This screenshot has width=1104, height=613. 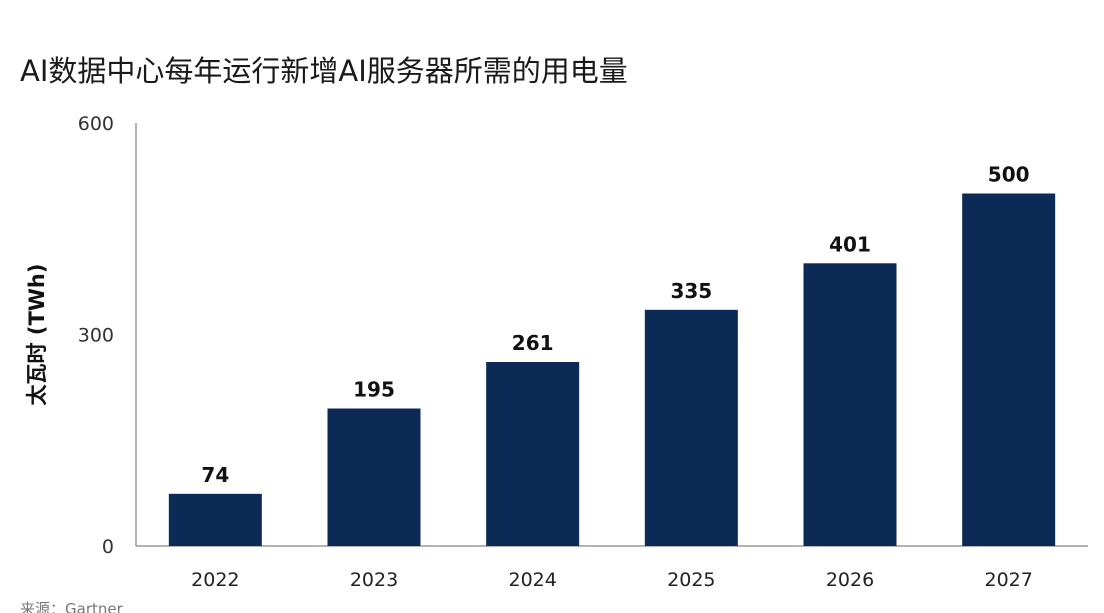 I want to click on bar-value-label: 500, so click(x=1009, y=175).